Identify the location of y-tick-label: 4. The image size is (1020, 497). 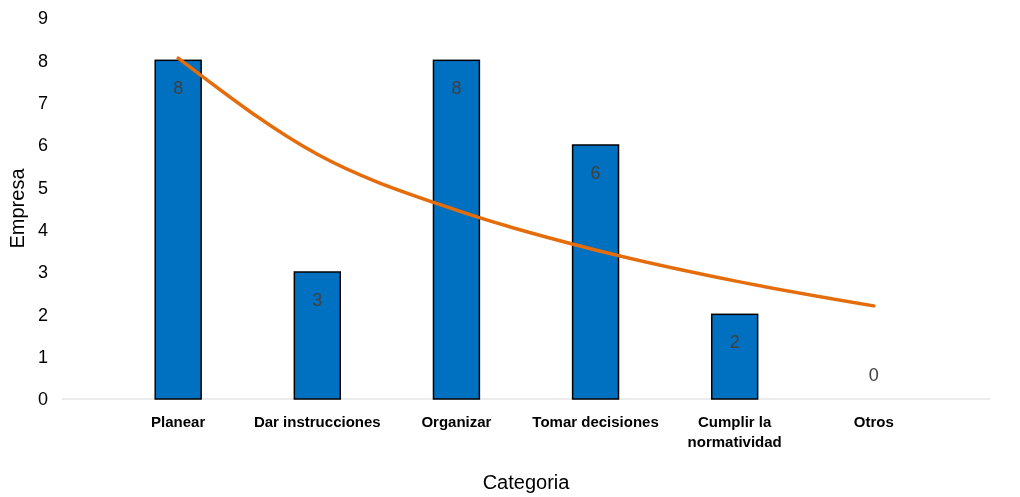
(42, 229).